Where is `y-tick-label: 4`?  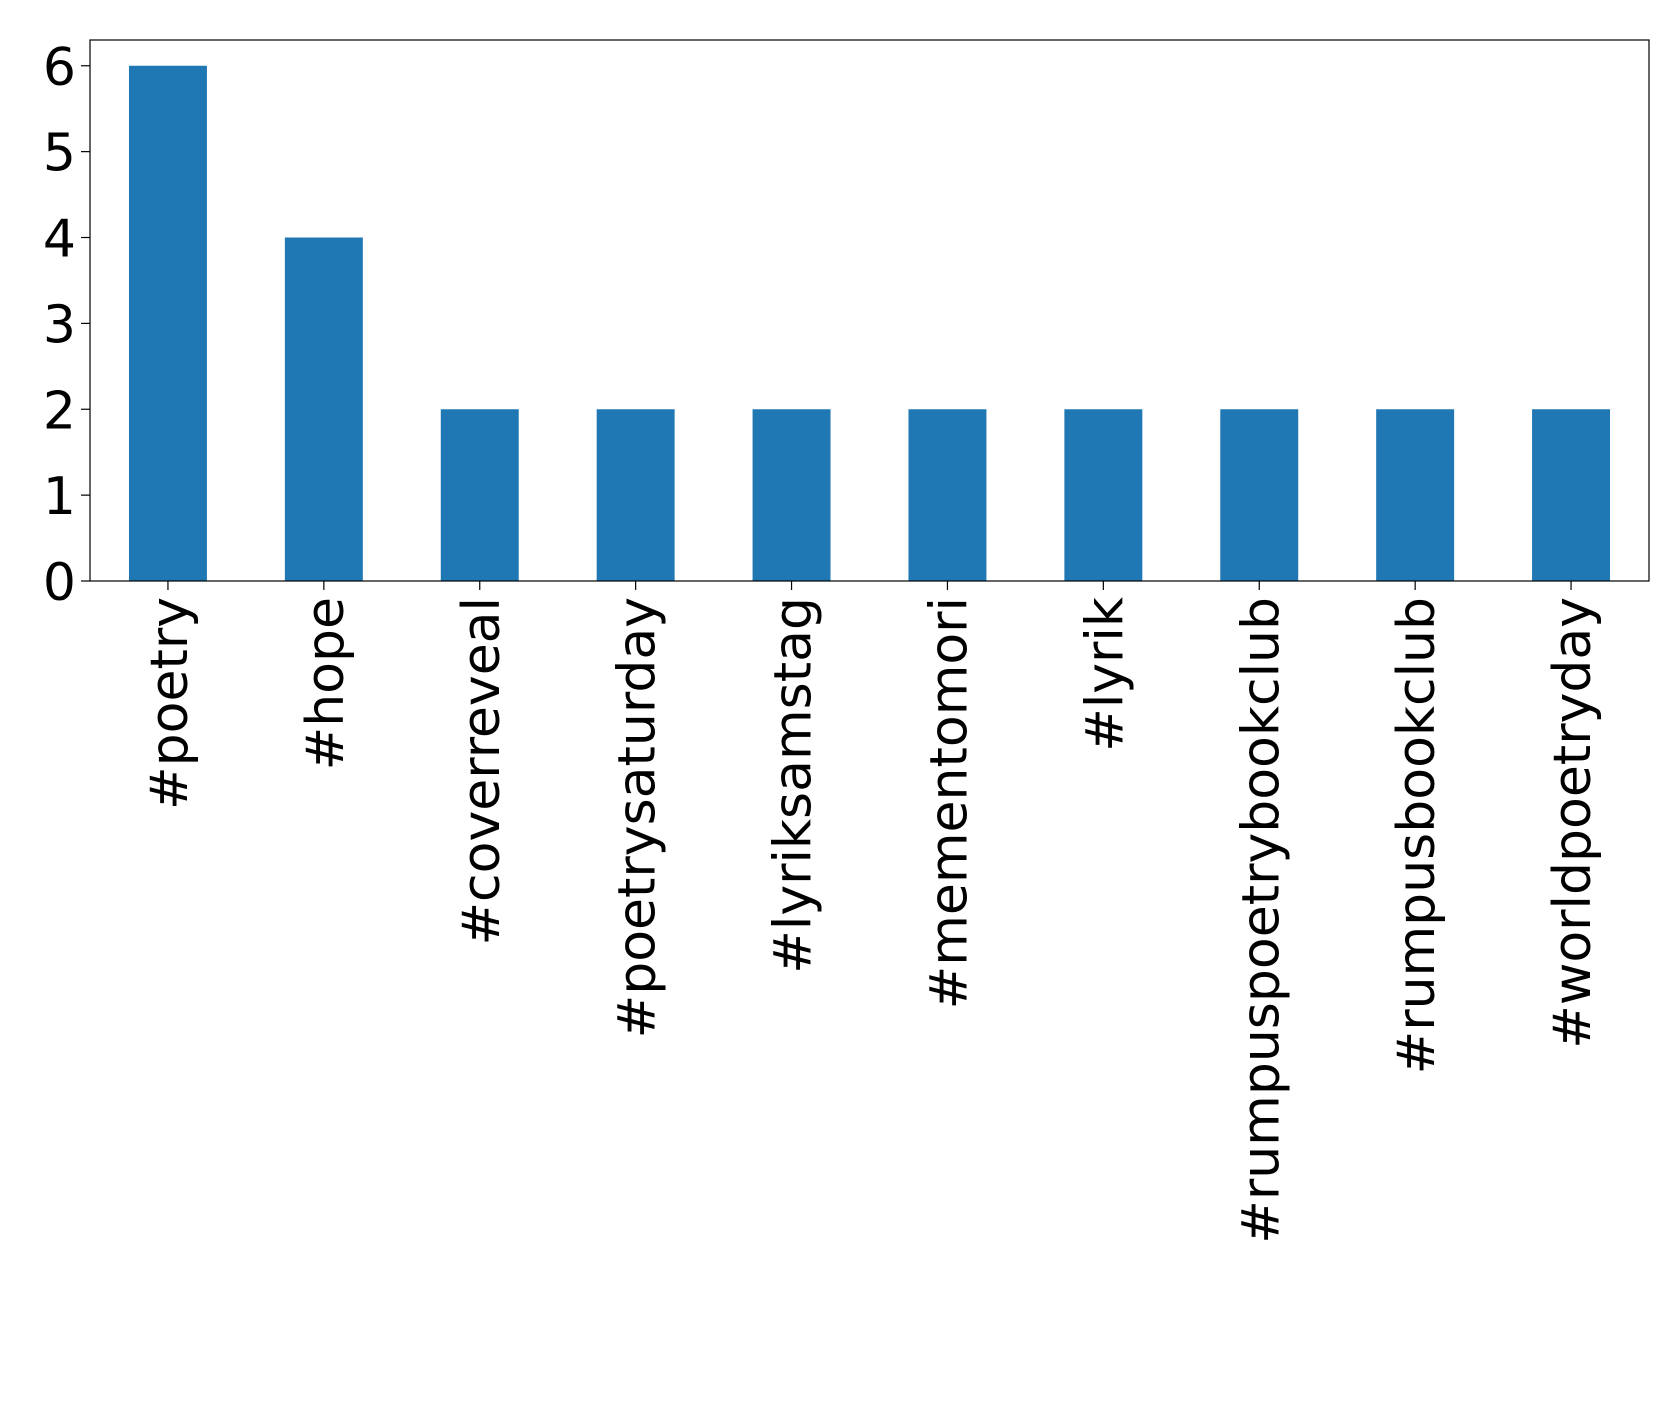 y-tick-label: 4 is located at coordinates (59, 240).